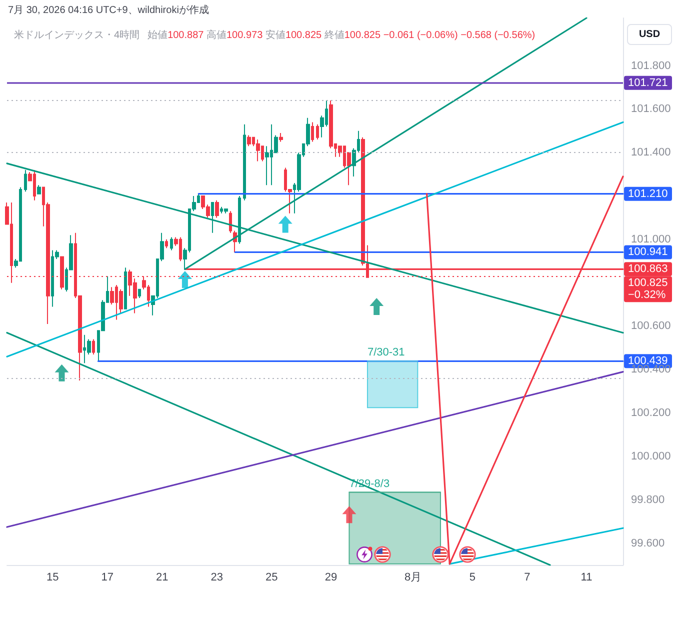 This screenshot has width=680, height=634. I want to click on y-axis-title: USD, so click(649, 34).